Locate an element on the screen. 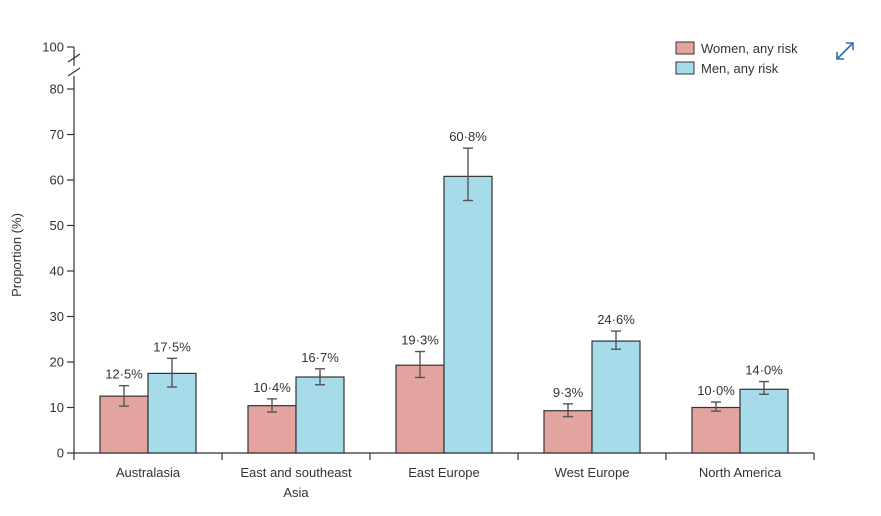  data-label: 24·6% is located at coordinates (616, 319).